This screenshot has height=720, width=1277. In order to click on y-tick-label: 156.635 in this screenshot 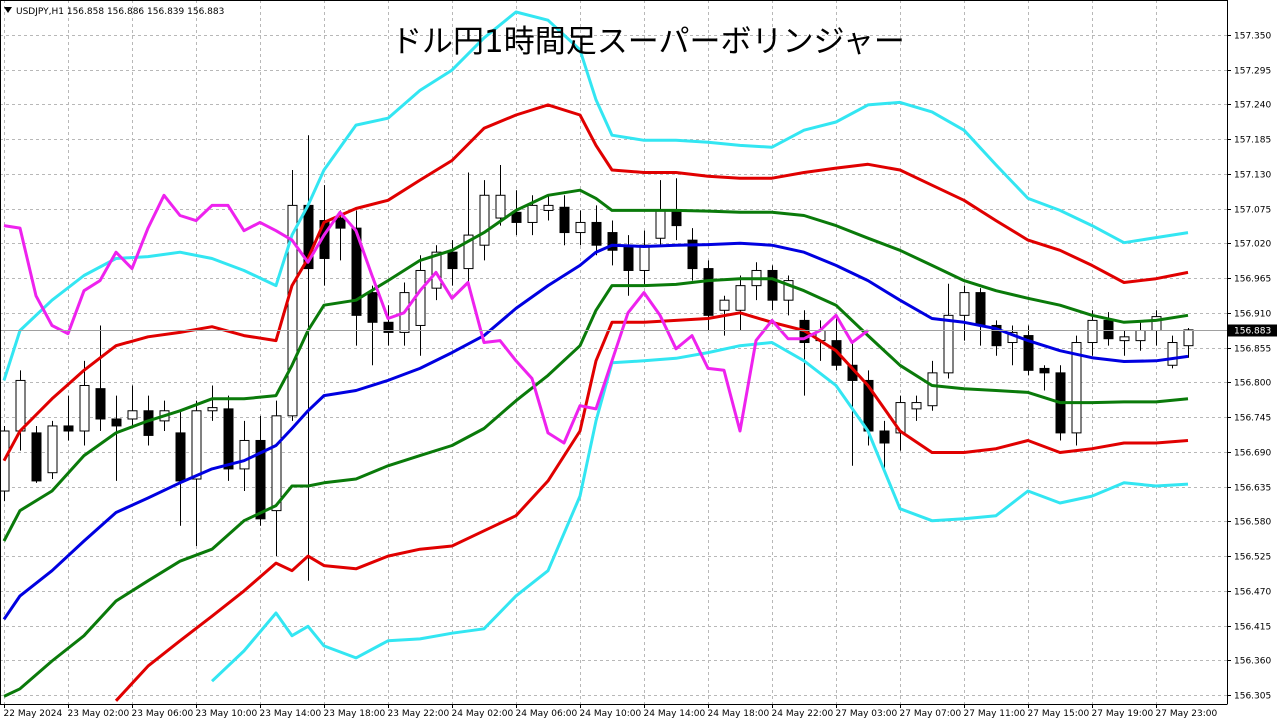, I will do `click(1252, 489)`.